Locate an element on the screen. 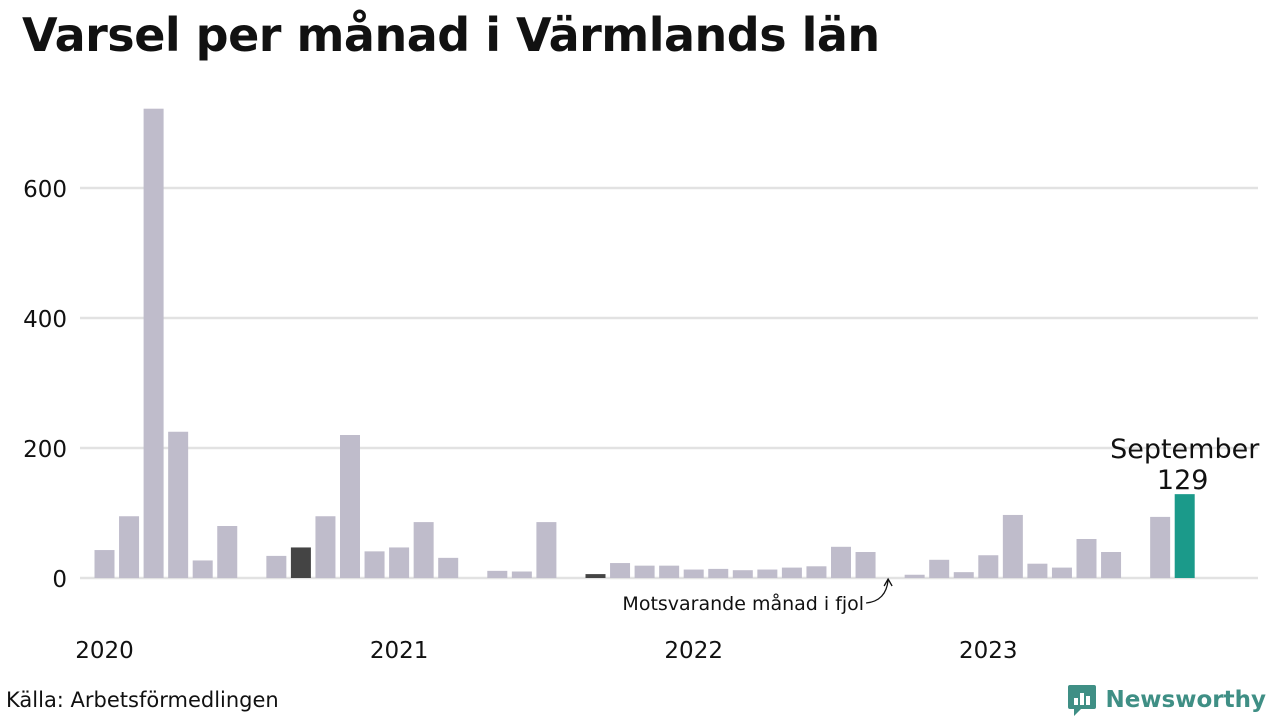 This screenshot has width=1280, height=720. bar-highlight is located at coordinates (1184, 536).